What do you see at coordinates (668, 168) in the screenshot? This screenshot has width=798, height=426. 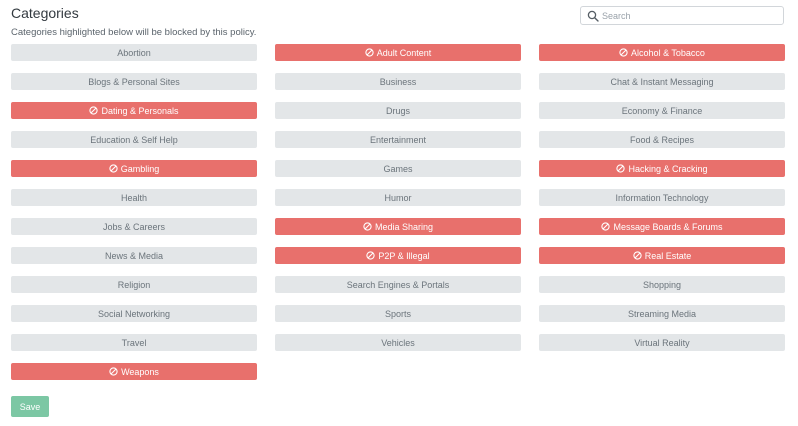 I see `category-label: Hacking & Cracking` at bounding box center [668, 168].